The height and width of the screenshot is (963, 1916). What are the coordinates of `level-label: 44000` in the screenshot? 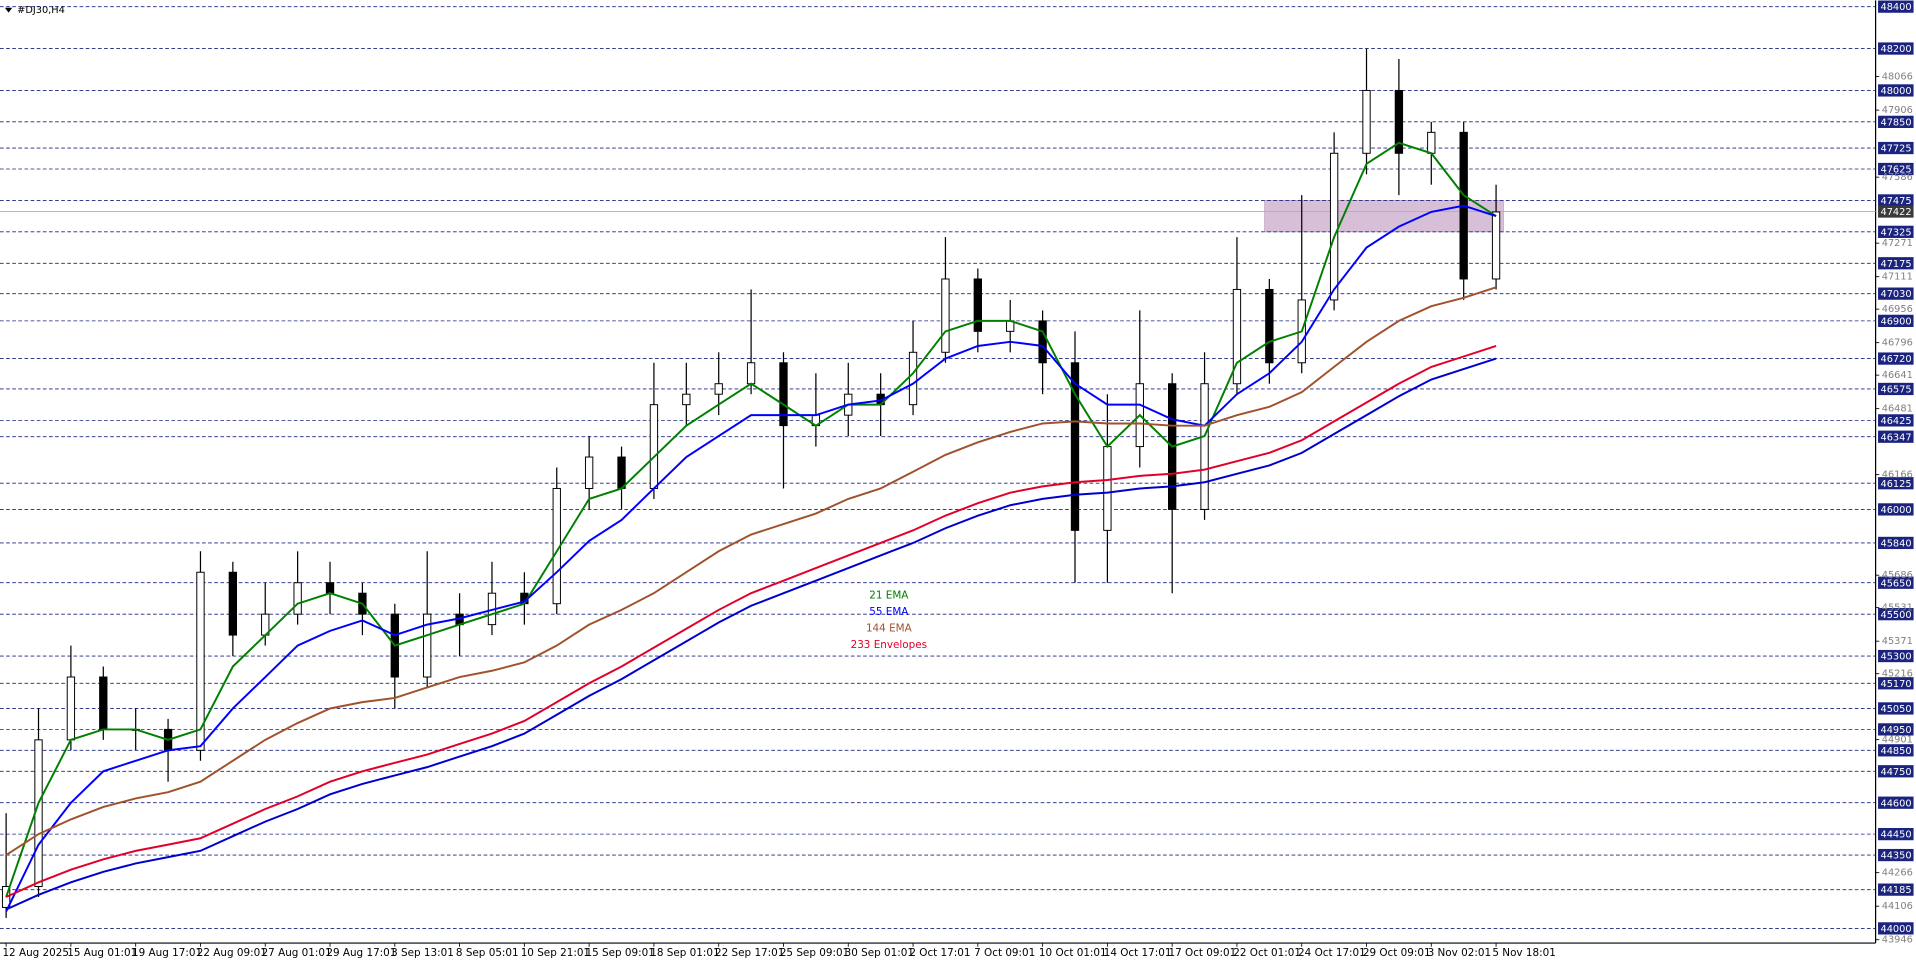 It's located at (1895, 929).